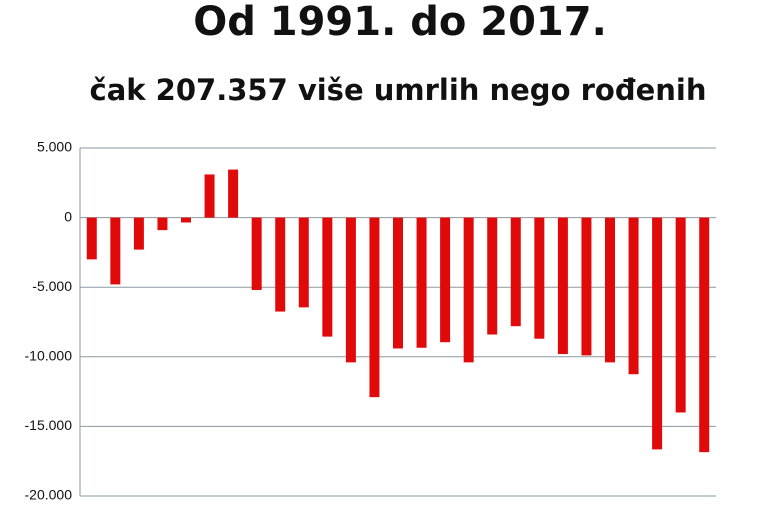 The width and height of the screenshot is (760, 506). What do you see at coordinates (49, 356) in the screenshot?
I see `y-tick-label: -10.000` at bounding box center [49, 356].